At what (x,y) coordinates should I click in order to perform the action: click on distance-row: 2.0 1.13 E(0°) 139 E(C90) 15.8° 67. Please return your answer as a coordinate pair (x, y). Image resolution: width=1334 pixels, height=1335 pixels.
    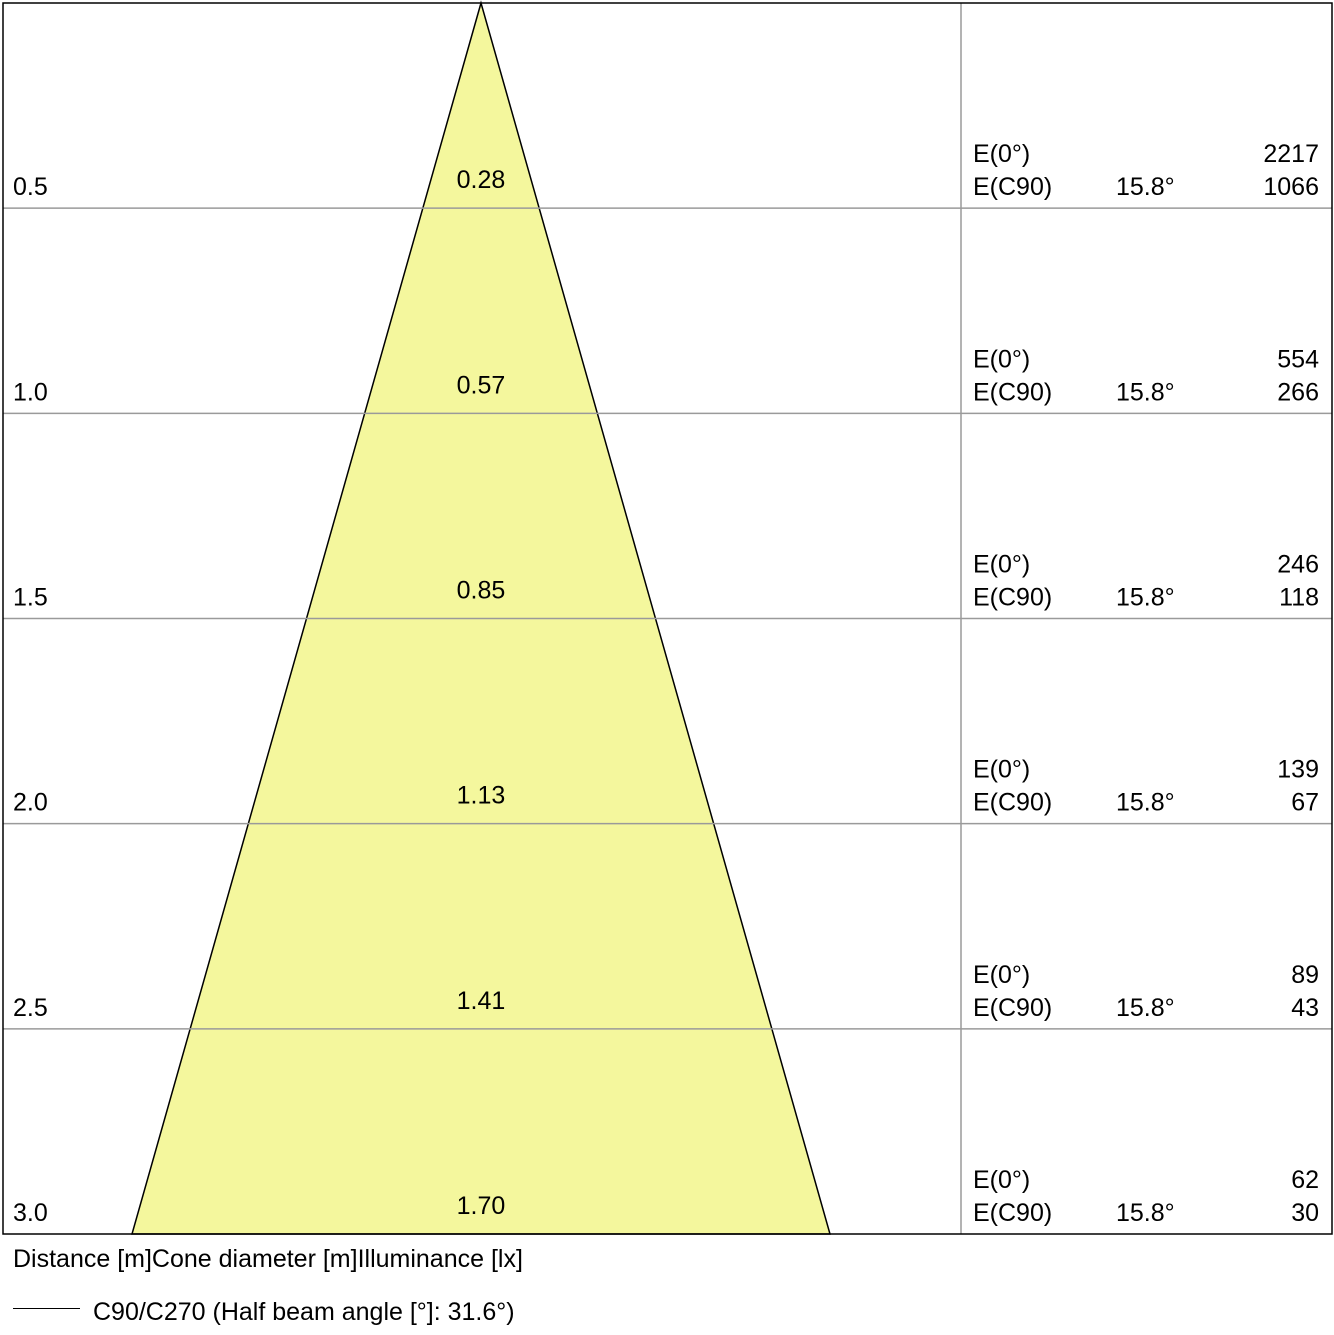
    Looking at the image, I should click on (666, 786).